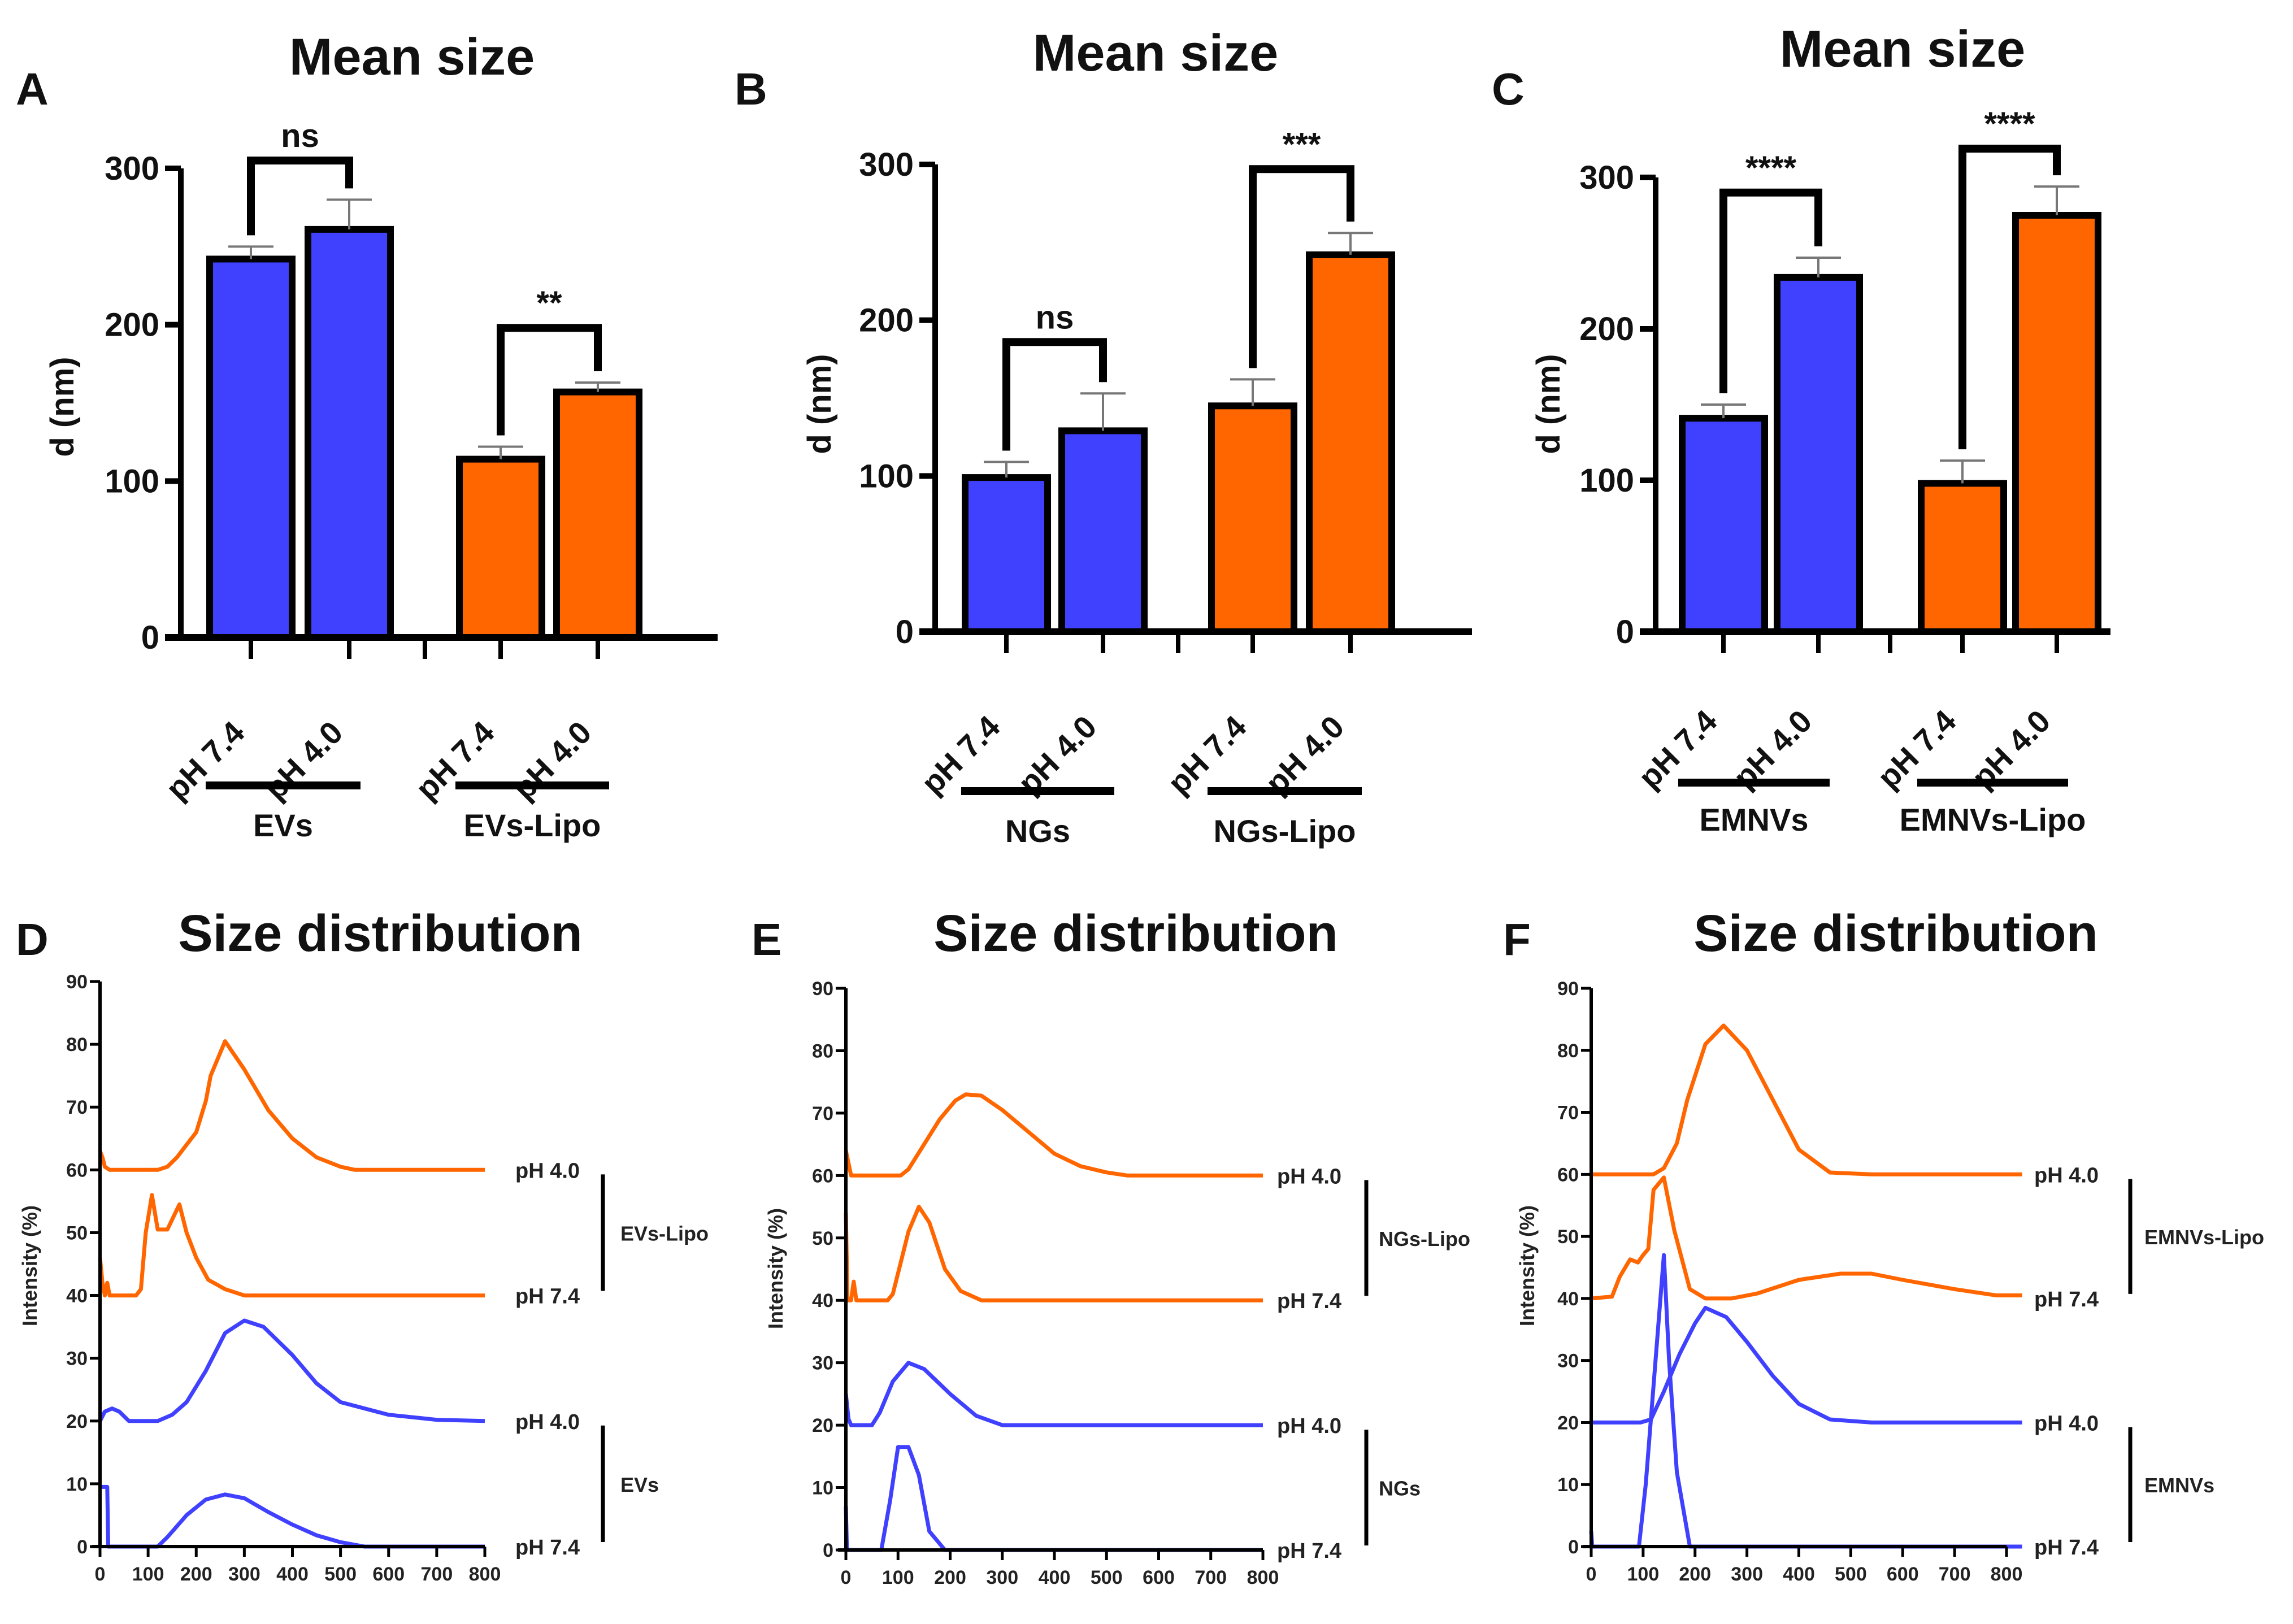  What do you see at coordinates (1993, 819) in the screenshot?
I see `group-label: EMNVs-Lipo` at bounding box center [1993, 819].